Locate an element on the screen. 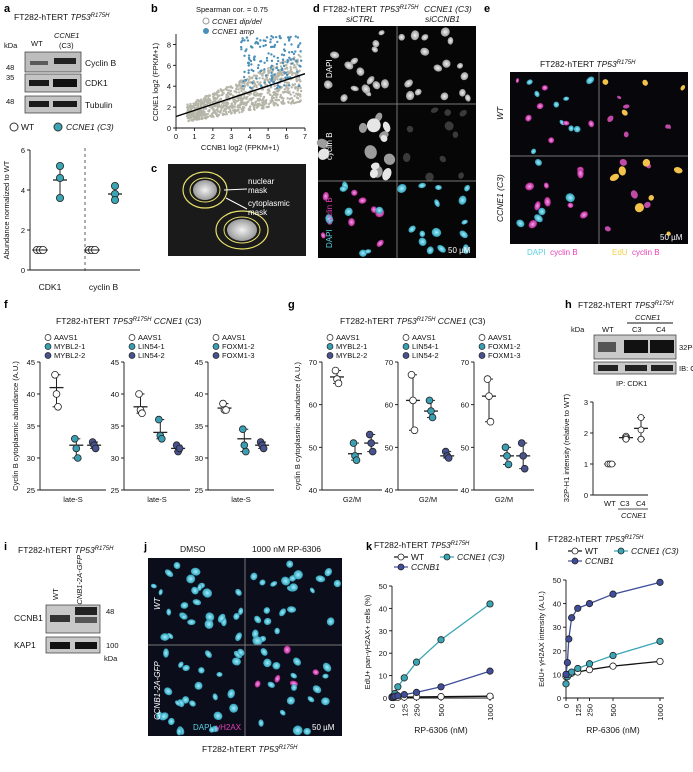 The width and height of the screenshot is (693, 772). a-lane-wt: WT is located at coordinates (37, 43).